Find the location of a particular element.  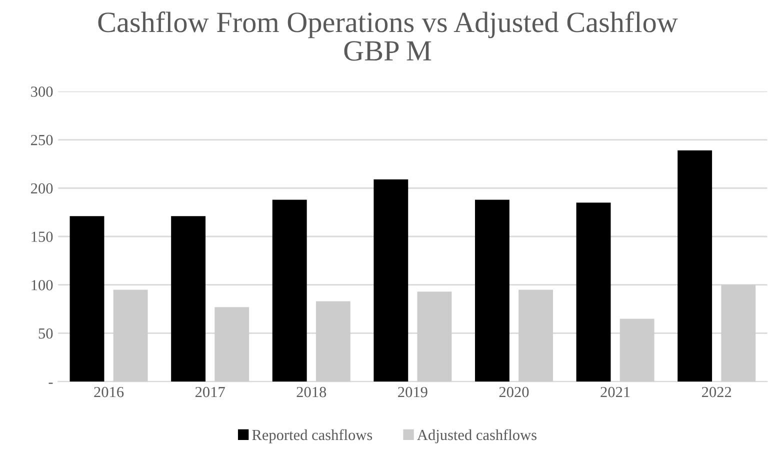

x-tick-label: 2020 is located at coordinates (514, 392).